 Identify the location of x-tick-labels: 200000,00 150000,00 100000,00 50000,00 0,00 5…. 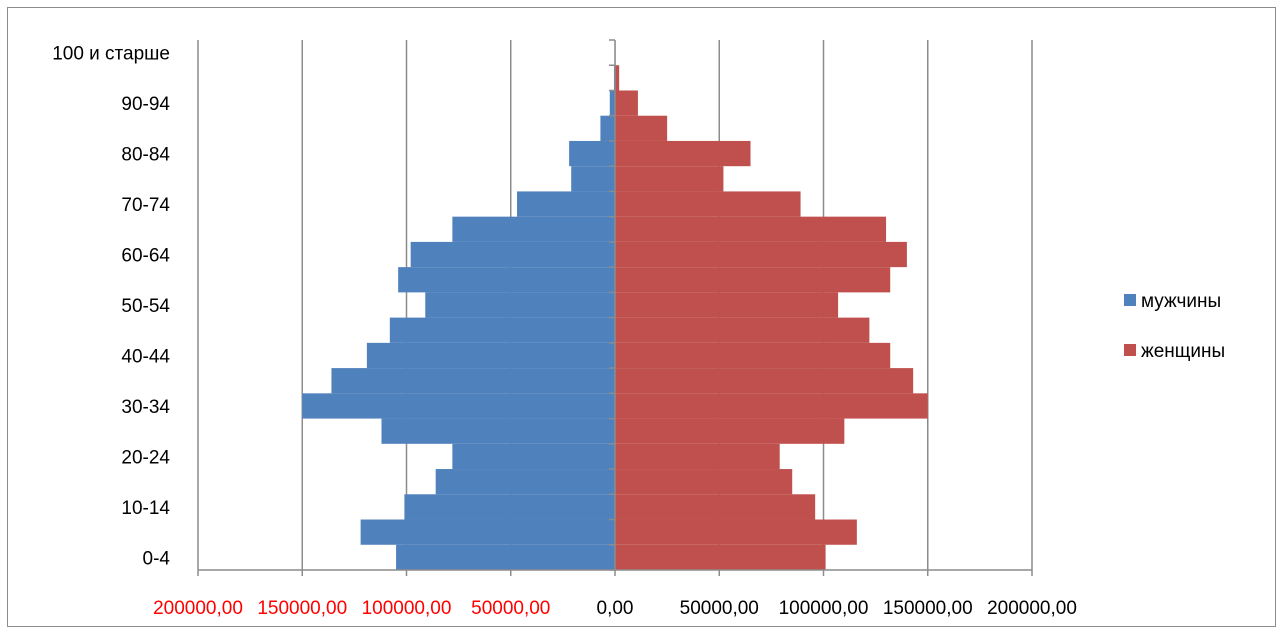
(615, 608).